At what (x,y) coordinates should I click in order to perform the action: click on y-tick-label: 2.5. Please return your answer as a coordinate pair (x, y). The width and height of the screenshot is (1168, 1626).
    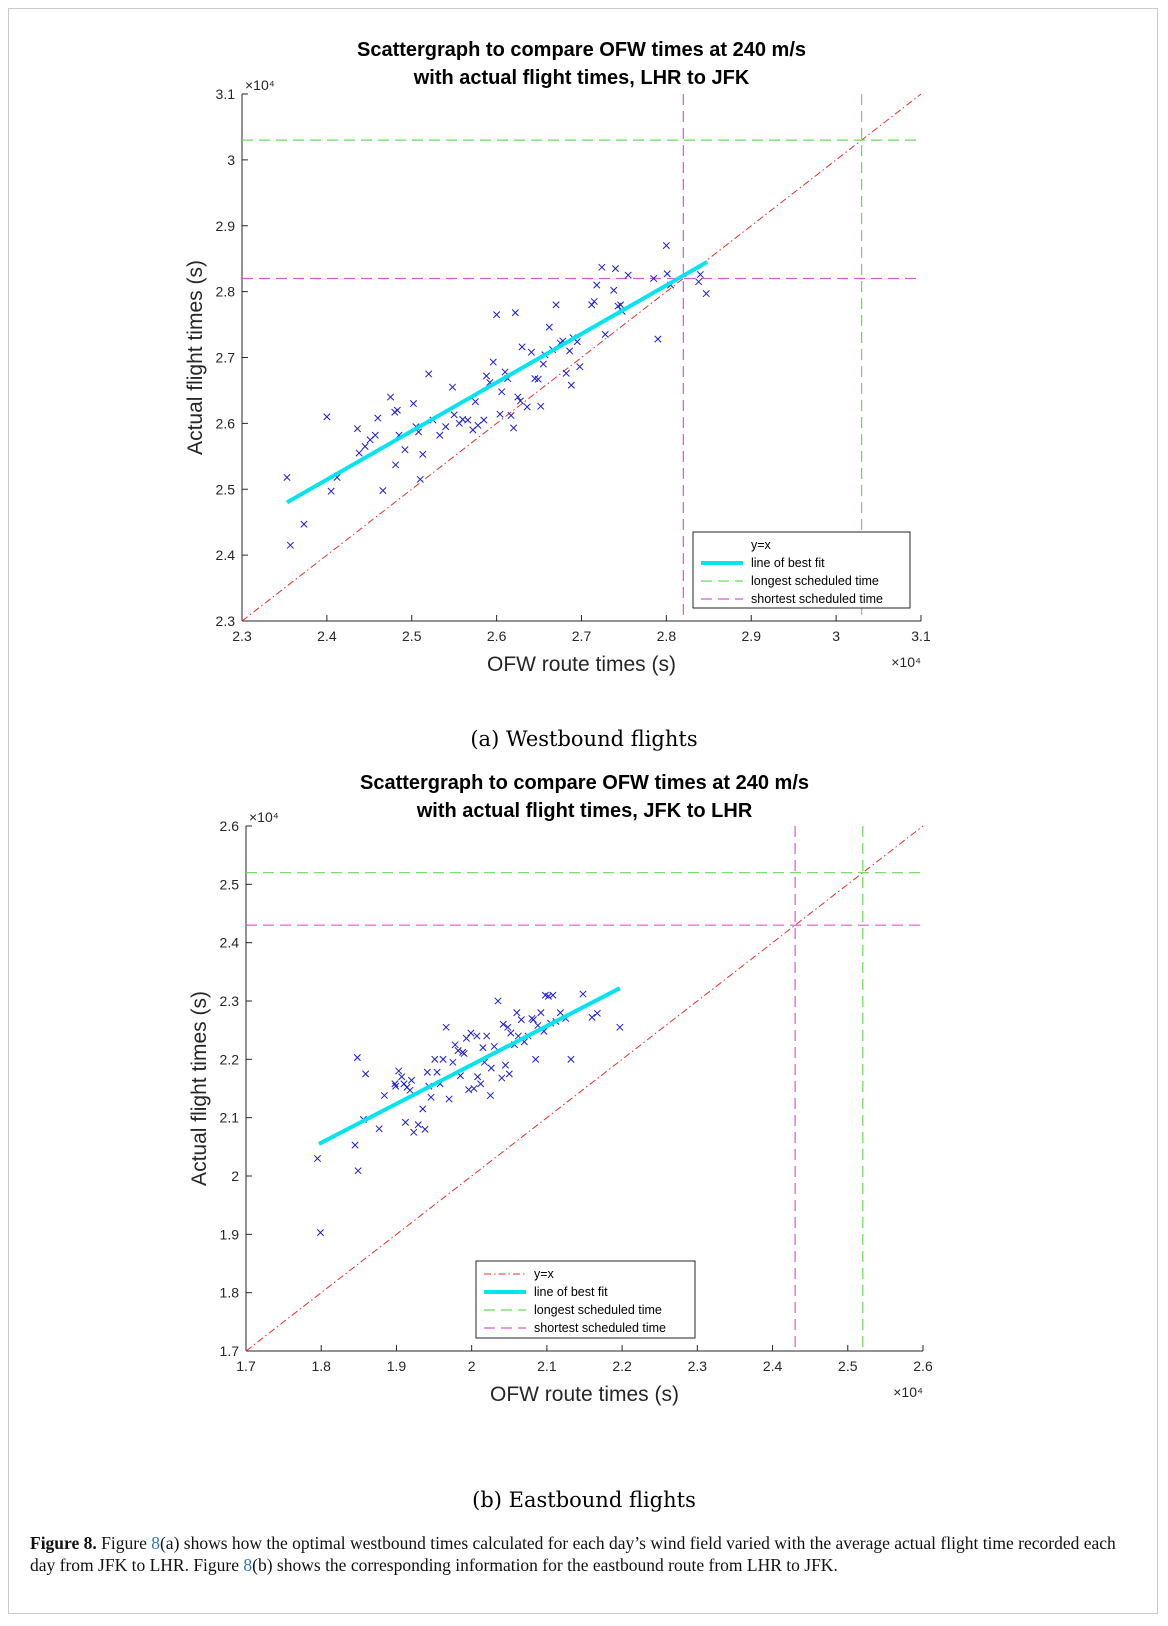
    Looking at the image, I should click on (230, 884).